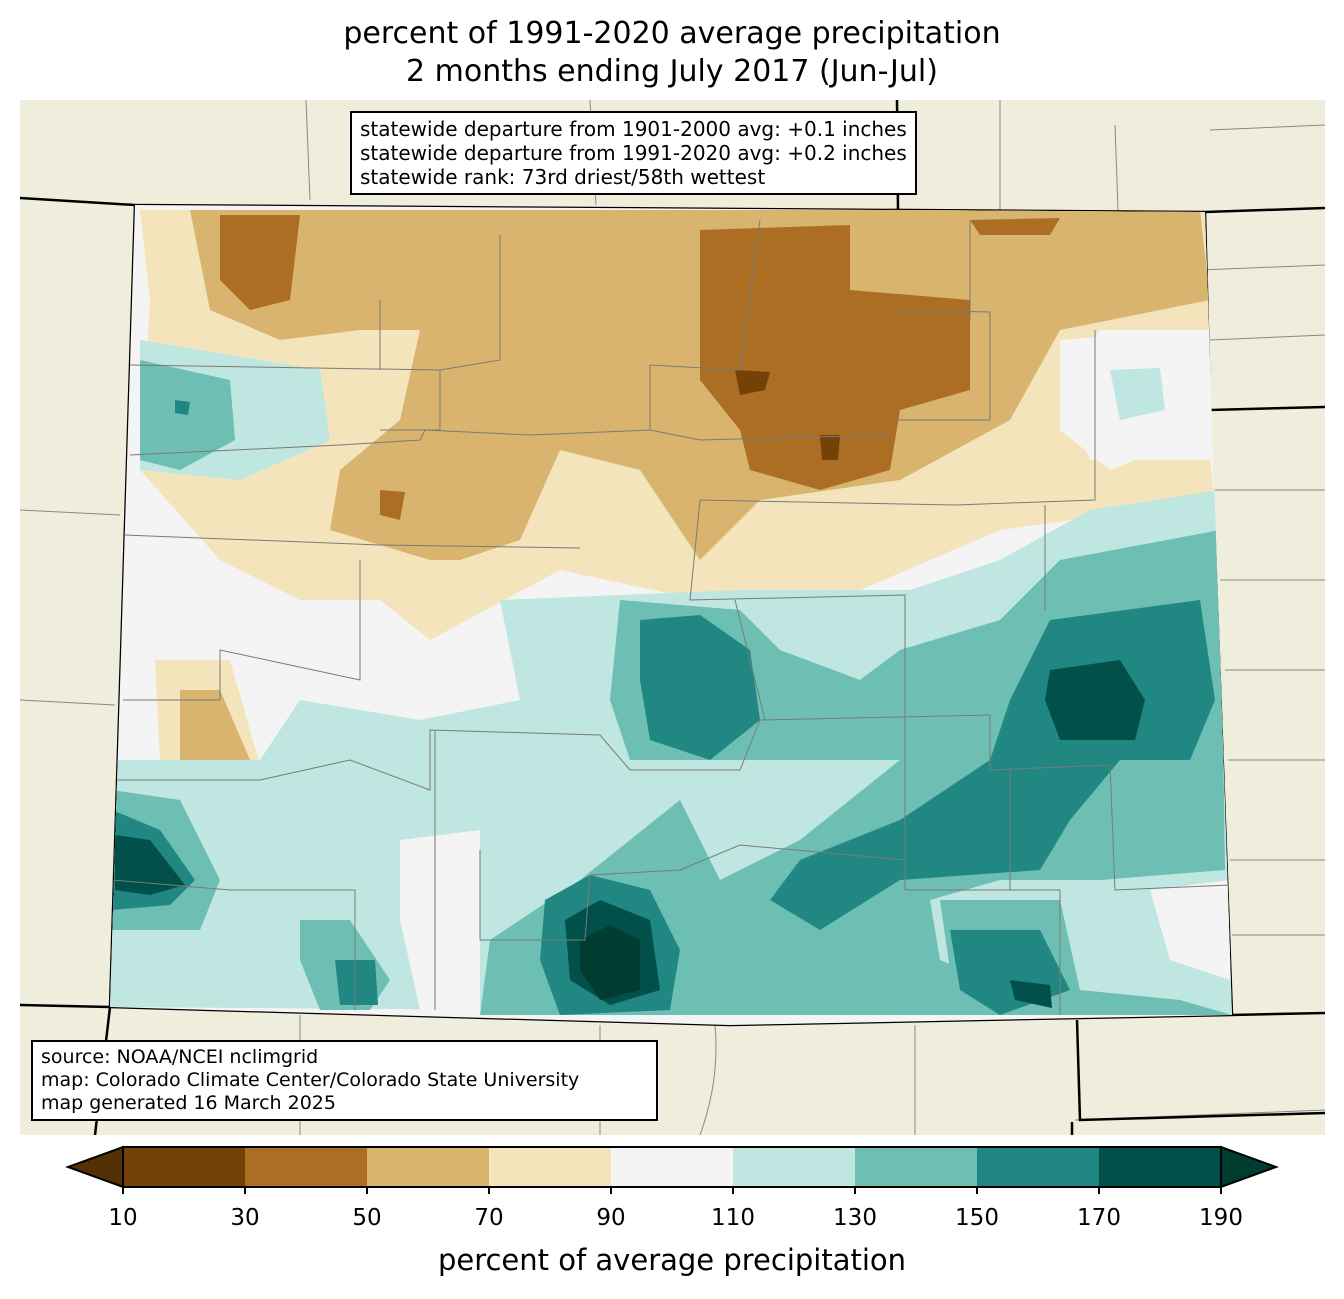 This screenshot has height=1299, width=1344. What do you see at coordinates (855, 1218) in the screenshot?
I see `colorbar-tick-label: 130` at bounding box center [855, 1218].